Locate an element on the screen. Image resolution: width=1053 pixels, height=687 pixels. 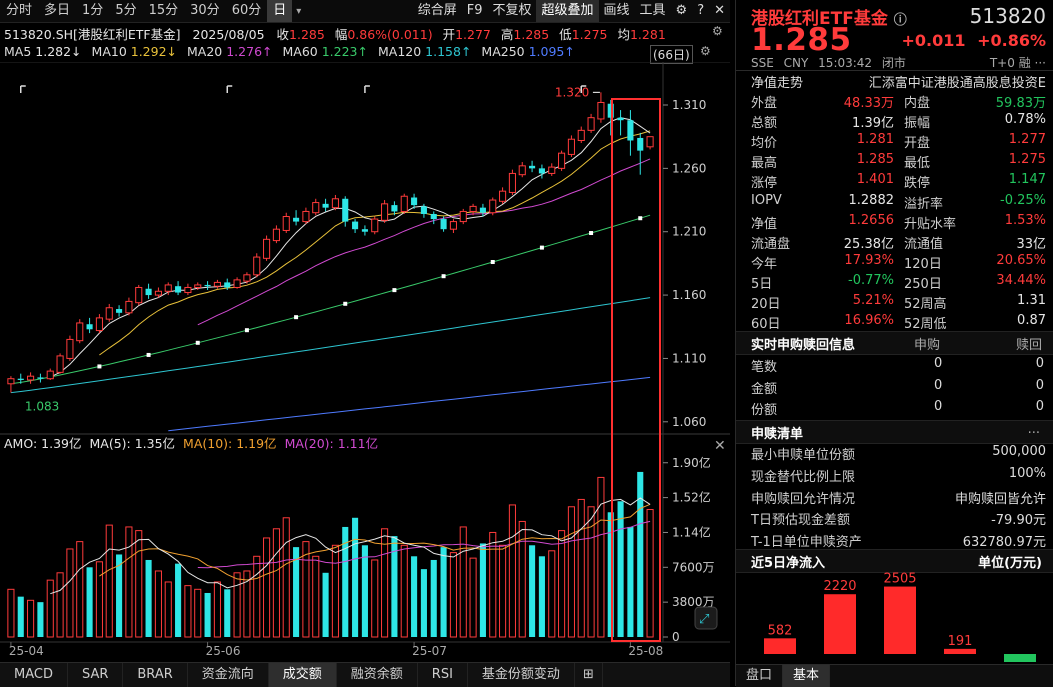
open-value: 1.277 is located at coordinates (473, 34).